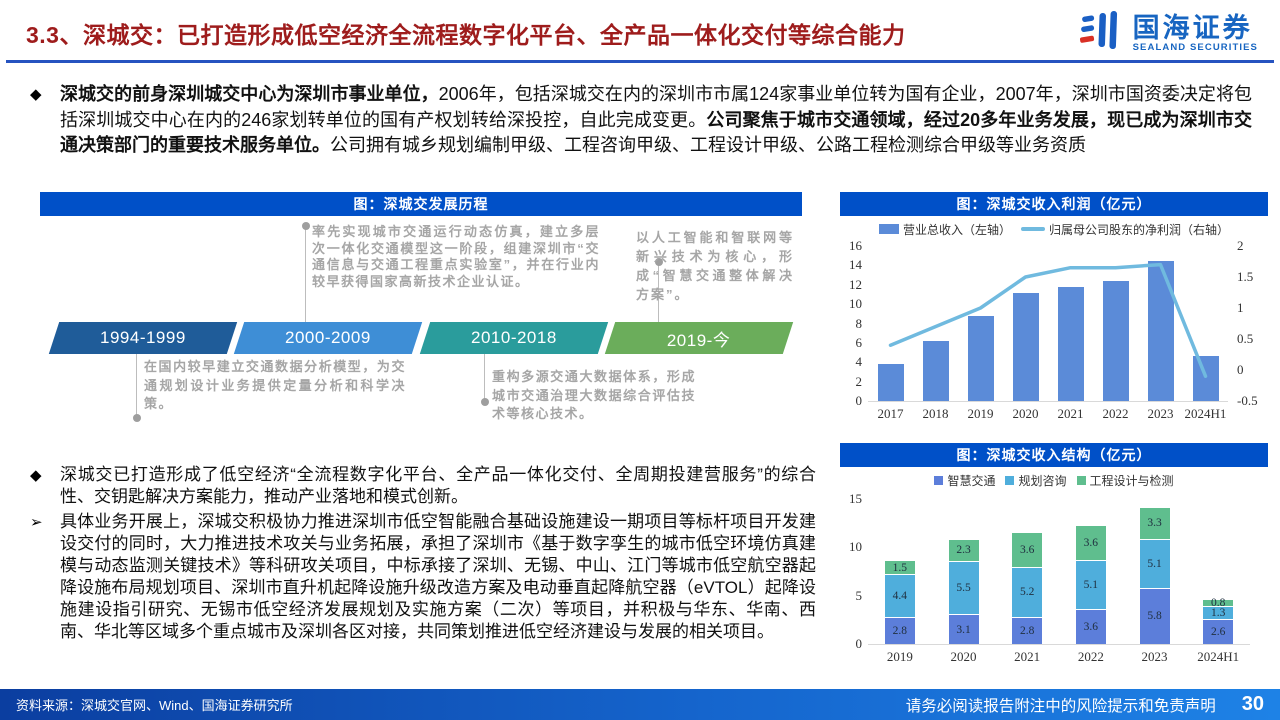 Image resolution: width=1280 pixels, height=720 pixels. I want to click on timeline-period-2010-2018: 2010-2018, so click(513, 338).